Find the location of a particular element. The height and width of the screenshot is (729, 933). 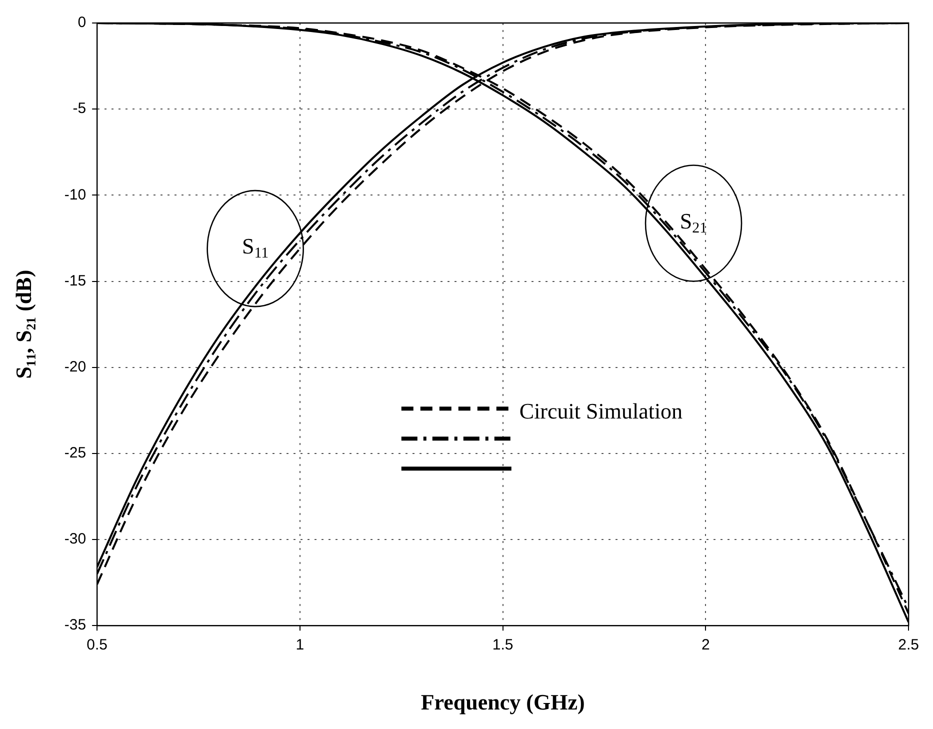

y-tick-label: -30 is located at coordinates (75, 539).